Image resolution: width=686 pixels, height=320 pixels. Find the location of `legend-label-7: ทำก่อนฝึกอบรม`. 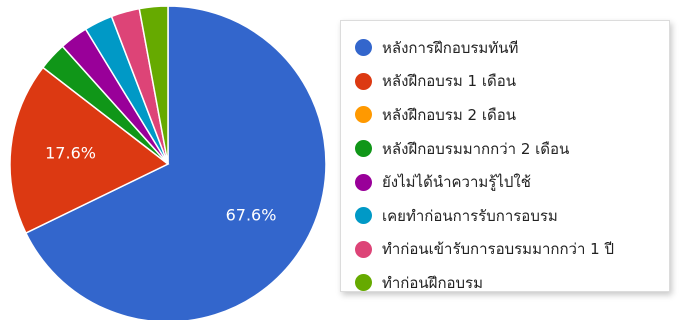

legend-label-7: ทำก่อนฝึกอบรม is located at coordinates (433, 282).